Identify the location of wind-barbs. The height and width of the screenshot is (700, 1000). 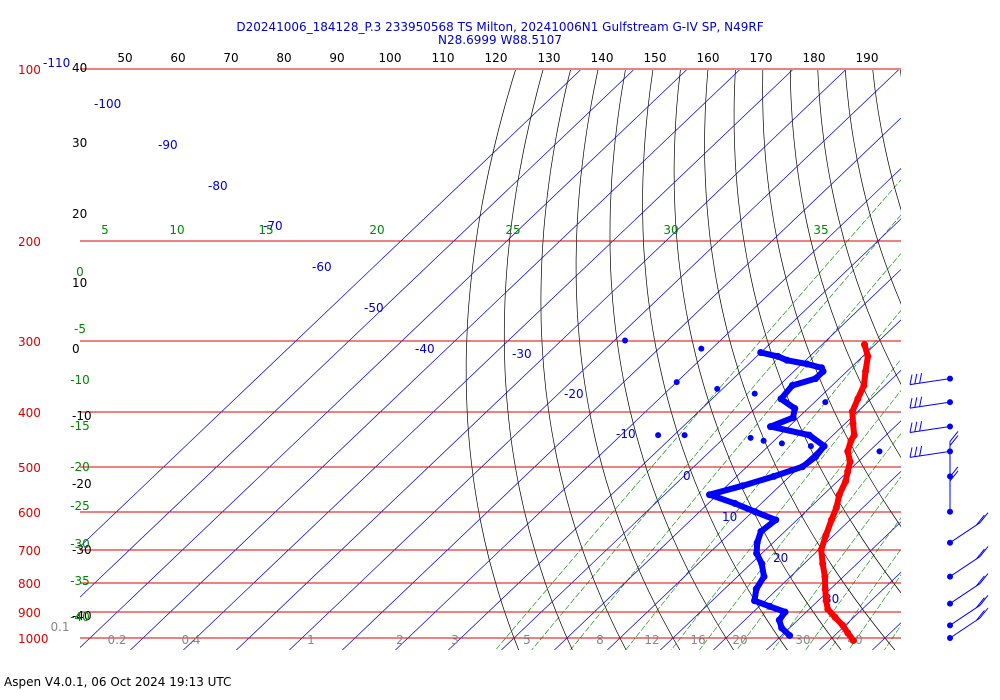
(949, 507).